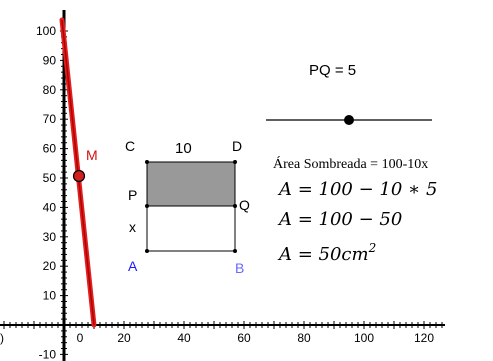 The width and height of the screenshot is (493, 361). What do you see at coordinates (187, 207) in the screenshot?
I see `rectangle-figure: C D 10 P Q x A B` at bounding box center [187, 207].